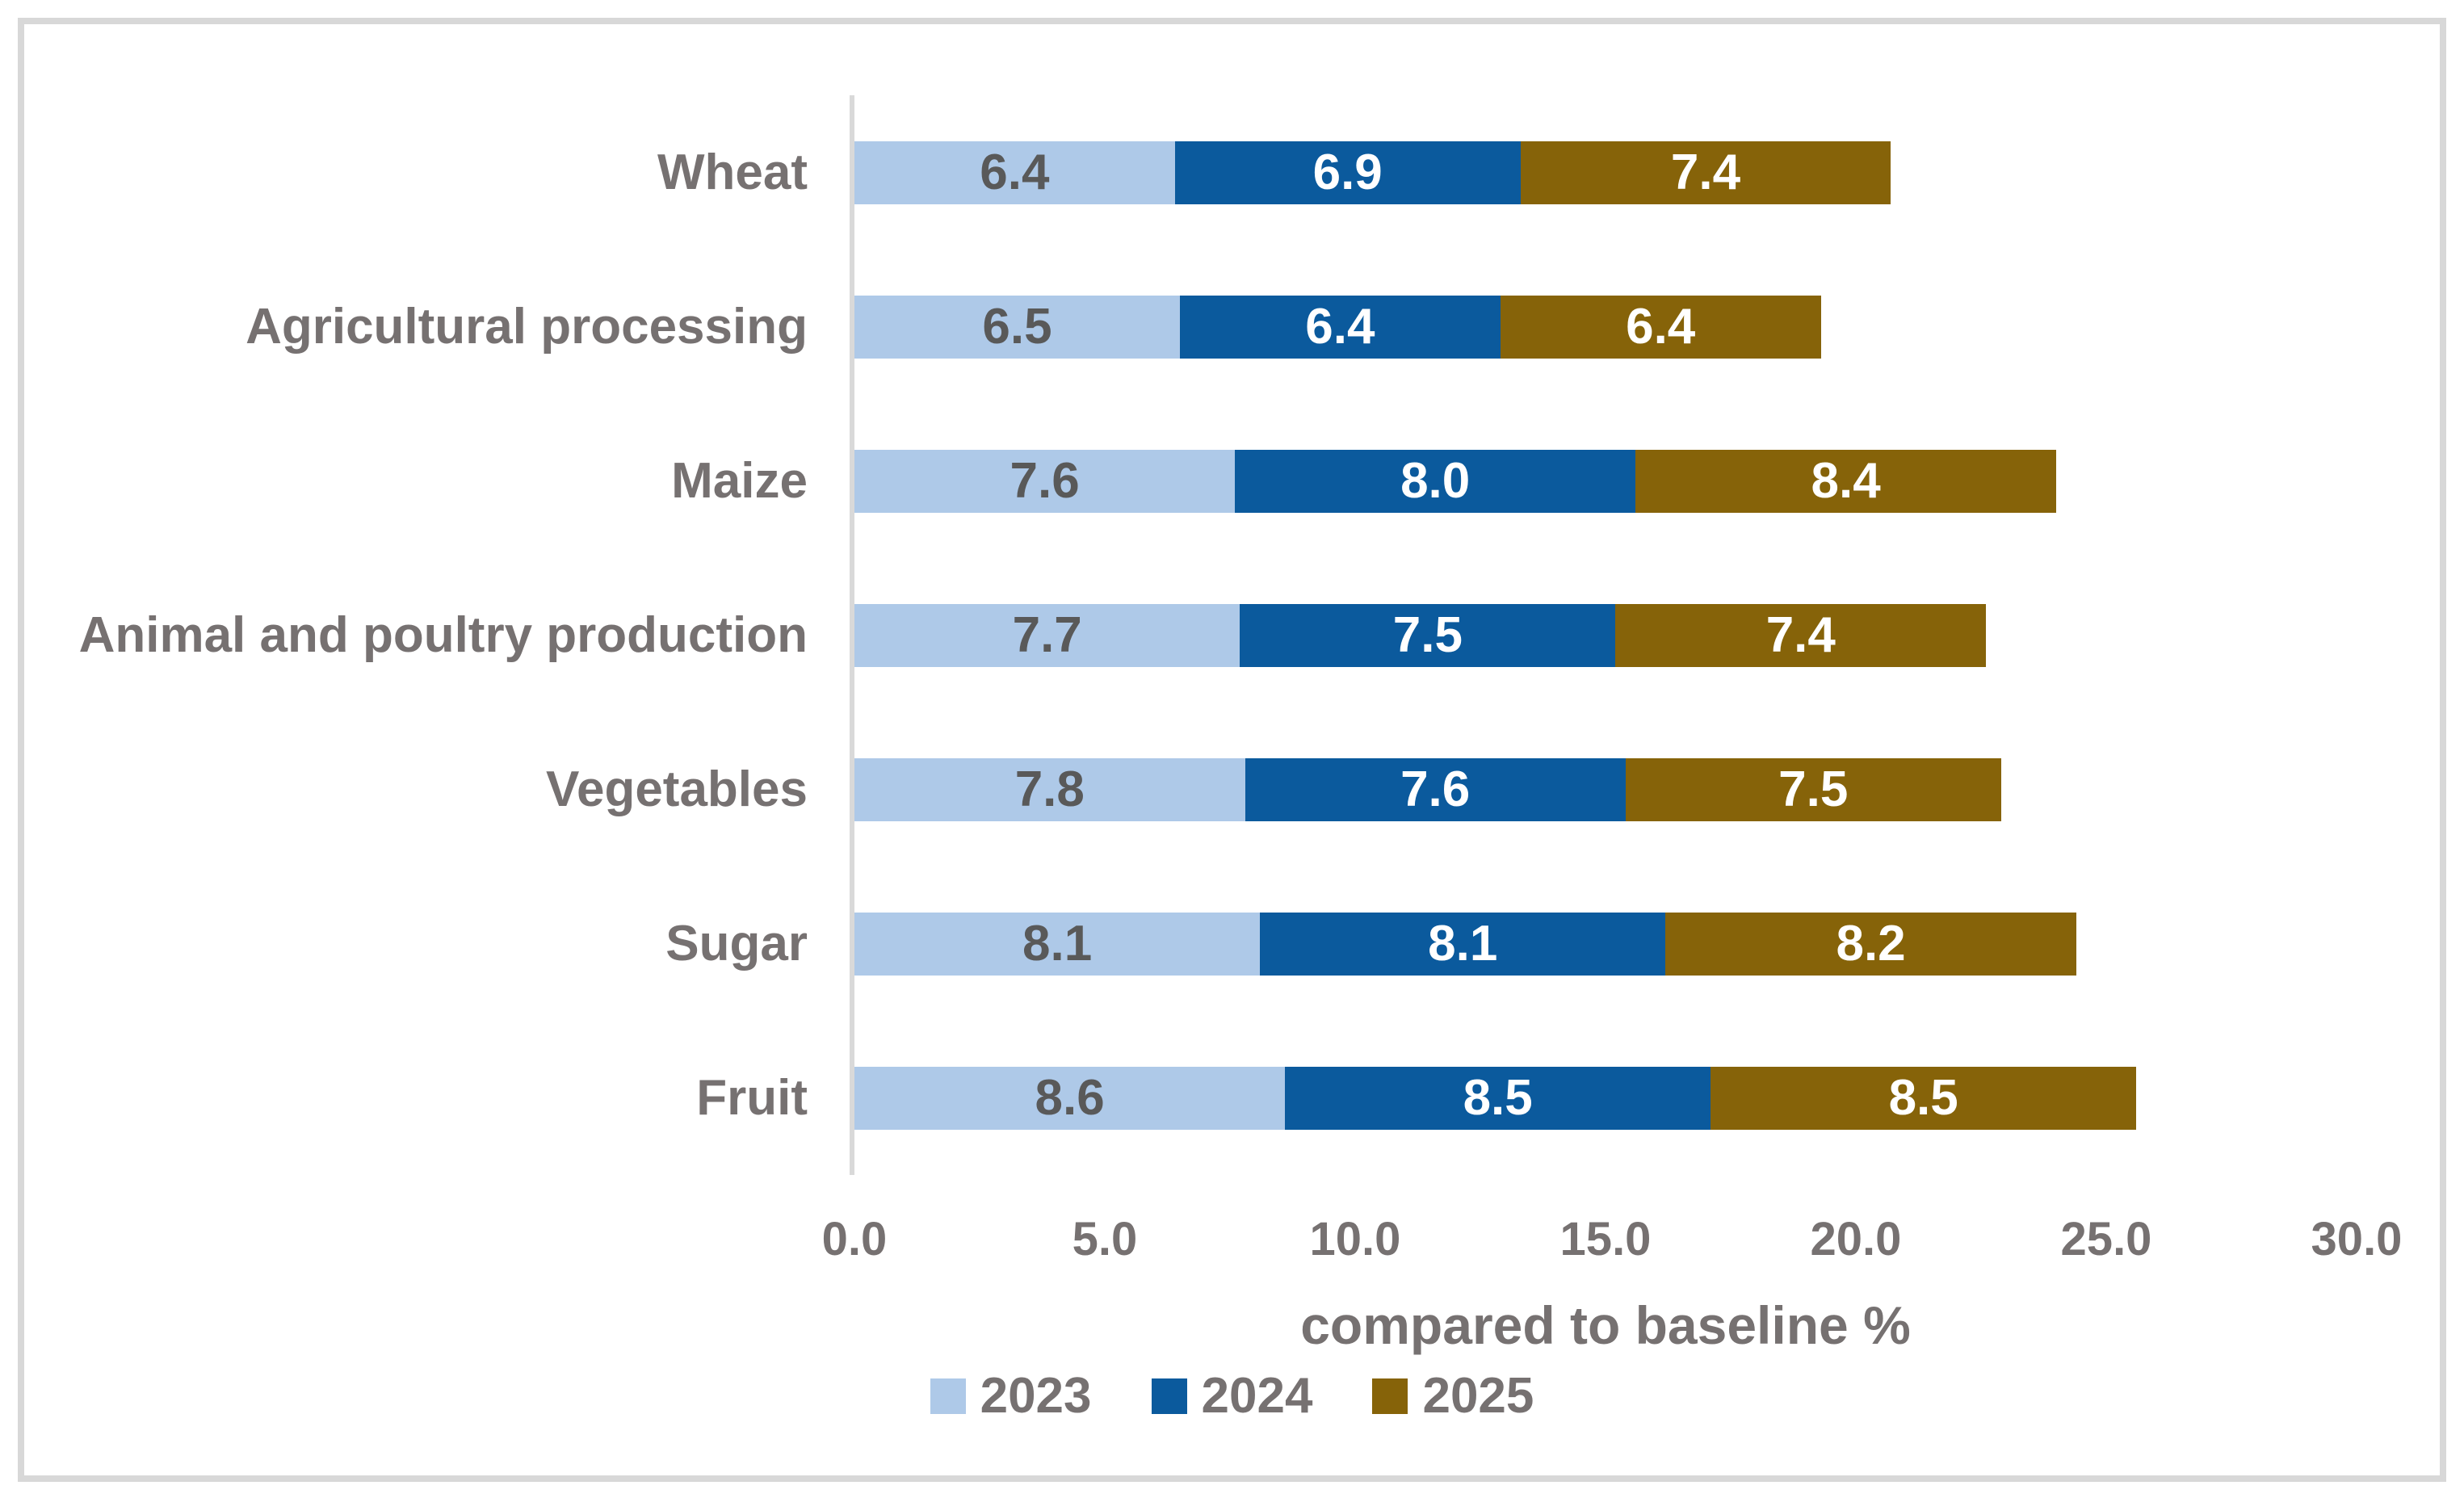  Describe the element at coordinates (736, 943) in the screenshot. I see `category-label: Sugar` at that location.